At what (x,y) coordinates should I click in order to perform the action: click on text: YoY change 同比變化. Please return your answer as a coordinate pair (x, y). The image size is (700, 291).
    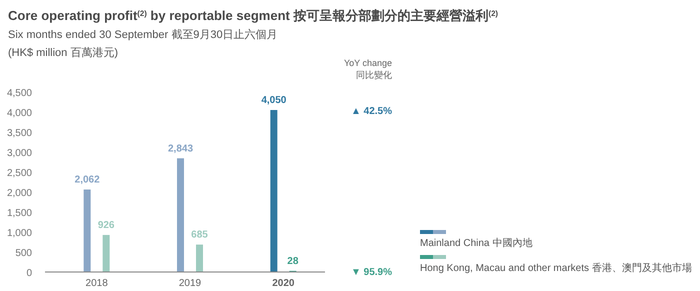
    Looking at the image, I should click on (368, 69).